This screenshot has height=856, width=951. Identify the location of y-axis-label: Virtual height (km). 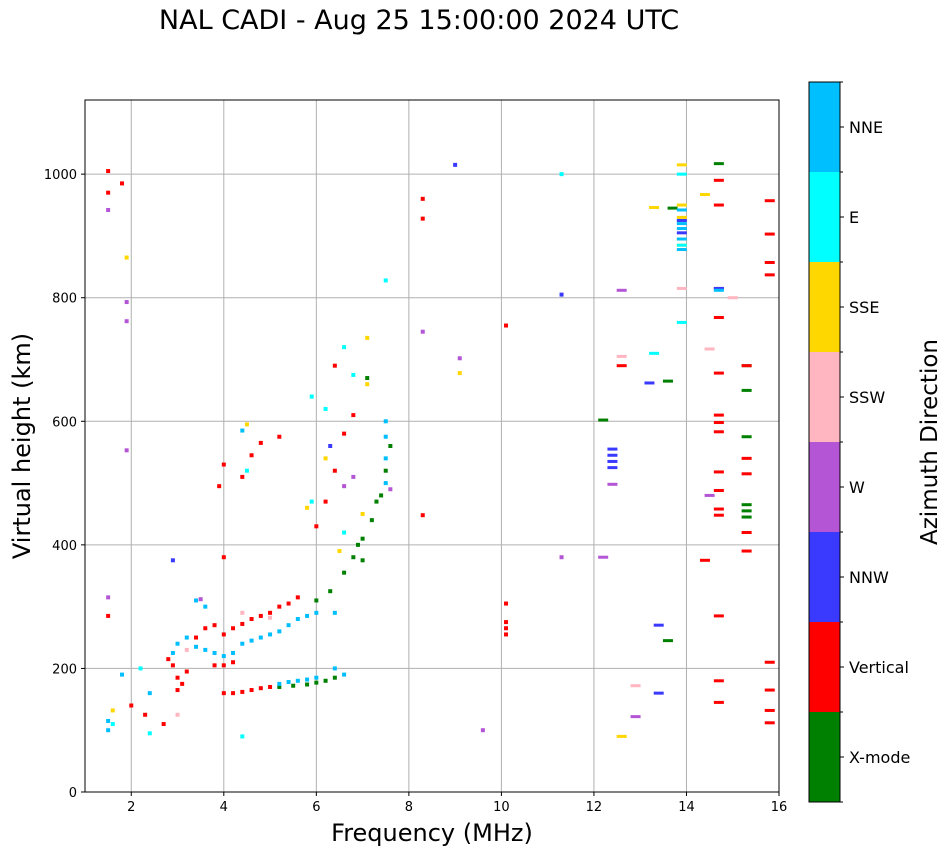
(22, 446).